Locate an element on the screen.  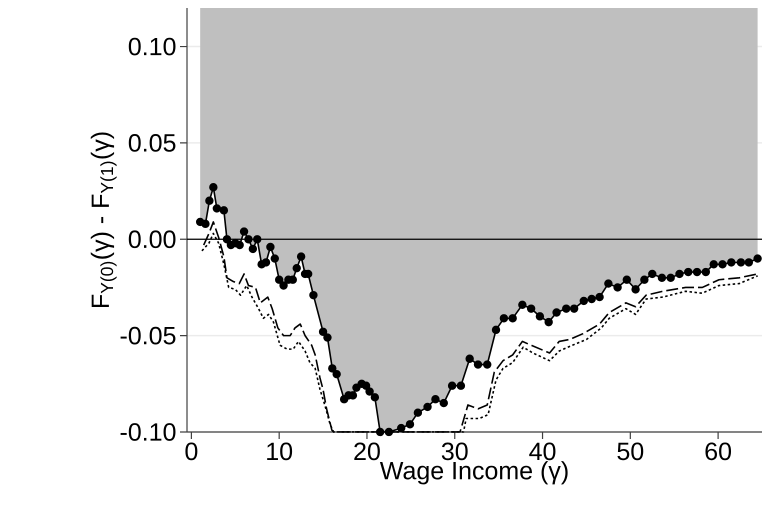
x-tick-label: 60 is located at coordinates (718, 451).